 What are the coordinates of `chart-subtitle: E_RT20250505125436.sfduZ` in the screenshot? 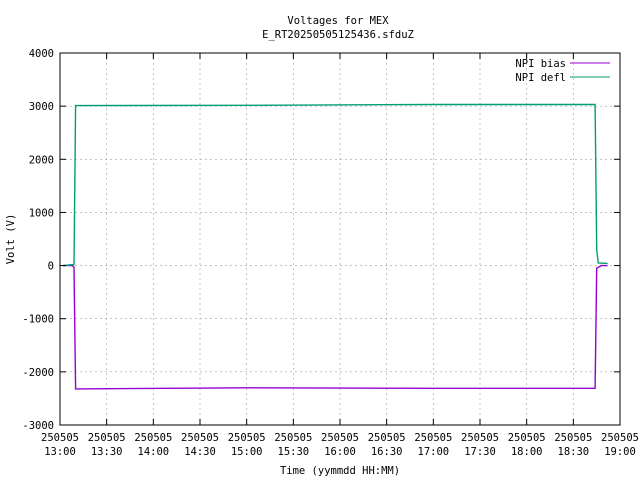 It's located at (338, 35).